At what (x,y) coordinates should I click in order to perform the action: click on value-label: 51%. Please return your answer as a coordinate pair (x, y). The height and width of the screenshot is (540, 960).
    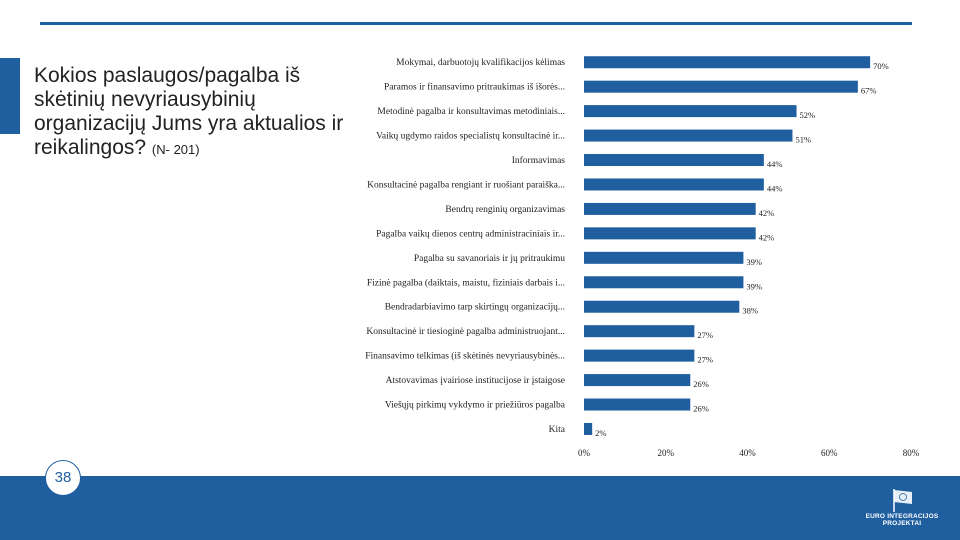
    Looking at the image, I should click on (803, 140).